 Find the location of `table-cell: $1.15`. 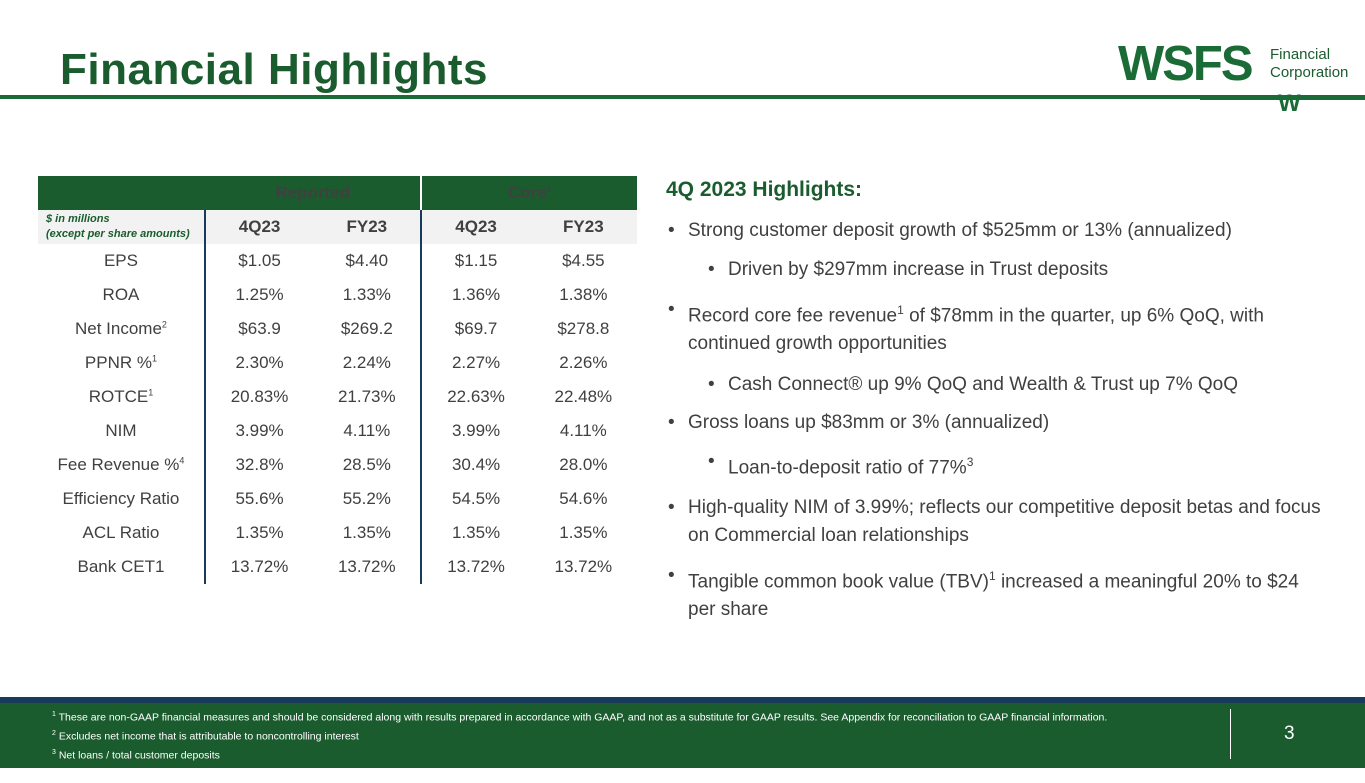

table-cell: $1.15 is located at coordinates (475, 261).